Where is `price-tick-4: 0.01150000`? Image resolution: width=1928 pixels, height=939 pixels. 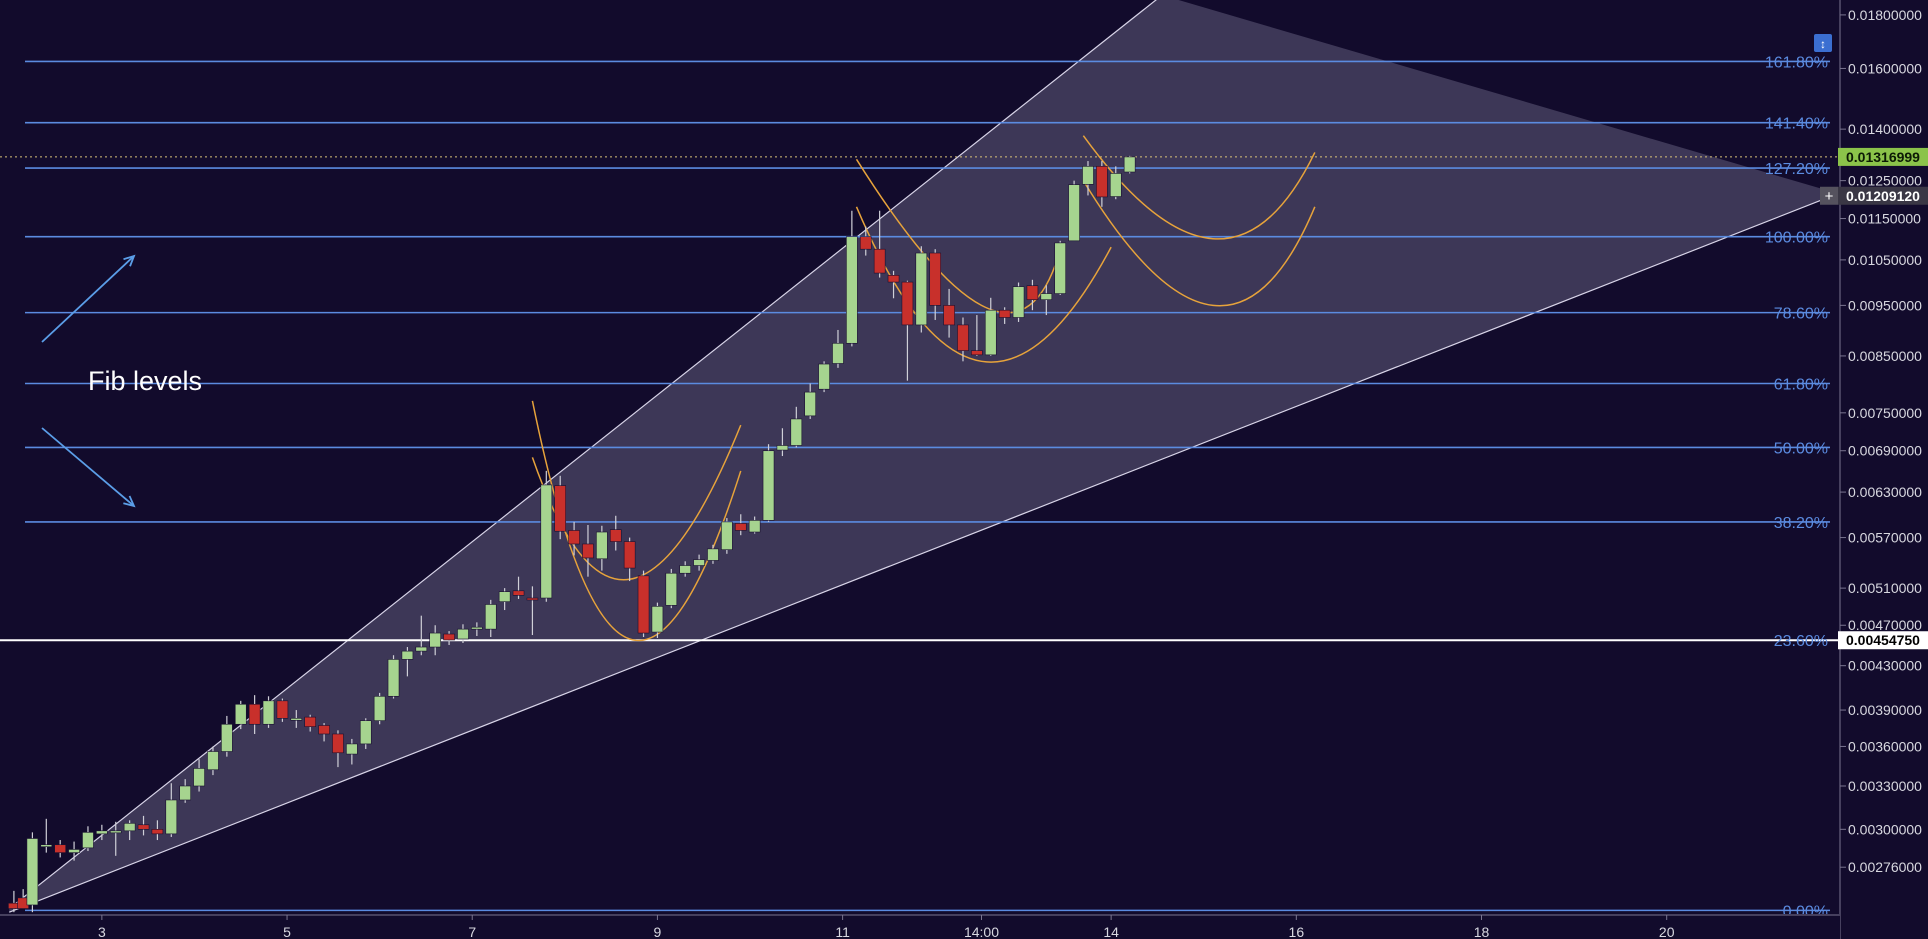 price-tick-4: 0.01150000 is located at coordinates (1884, 219).